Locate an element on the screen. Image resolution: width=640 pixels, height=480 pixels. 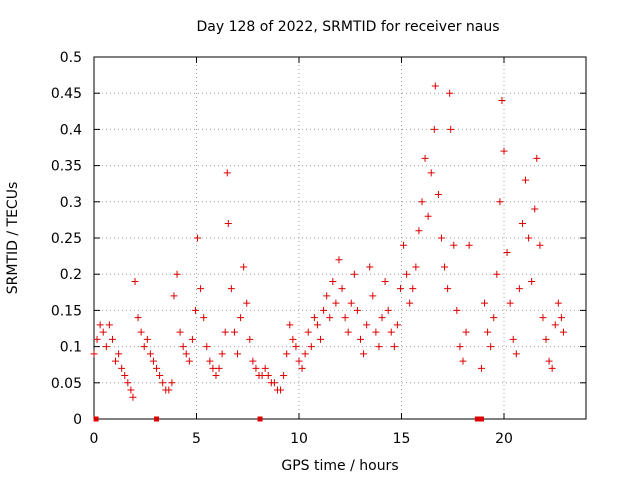
y-tick-label: 0 is located at coordinates (77, 420).